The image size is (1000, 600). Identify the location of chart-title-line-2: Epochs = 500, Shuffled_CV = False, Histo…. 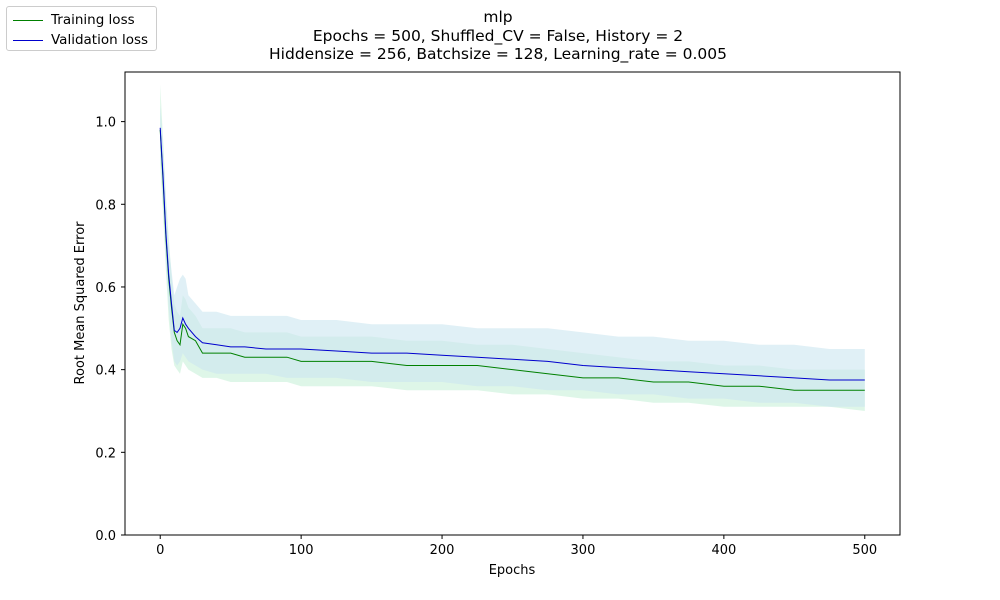
(498, 36).